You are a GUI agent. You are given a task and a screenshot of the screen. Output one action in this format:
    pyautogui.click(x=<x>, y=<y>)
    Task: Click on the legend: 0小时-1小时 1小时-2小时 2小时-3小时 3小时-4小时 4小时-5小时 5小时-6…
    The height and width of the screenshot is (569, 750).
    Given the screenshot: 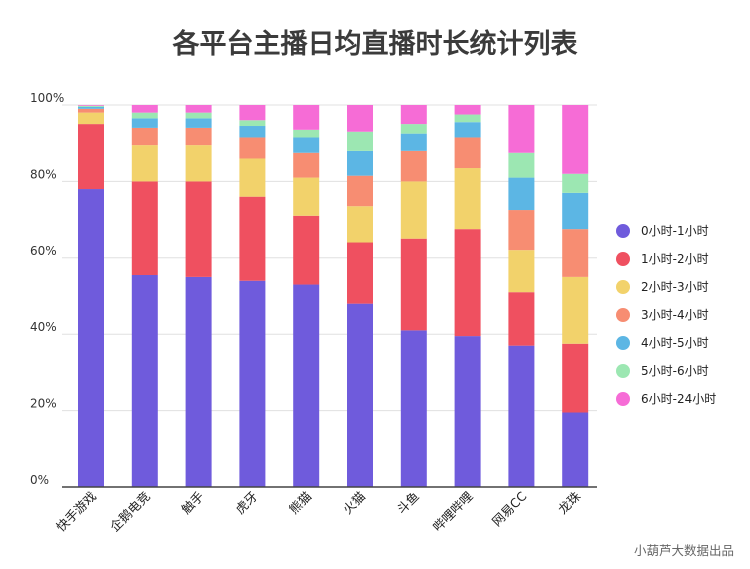 What is the action you would take?
    pyautogui.click(x=666, y=315)
    